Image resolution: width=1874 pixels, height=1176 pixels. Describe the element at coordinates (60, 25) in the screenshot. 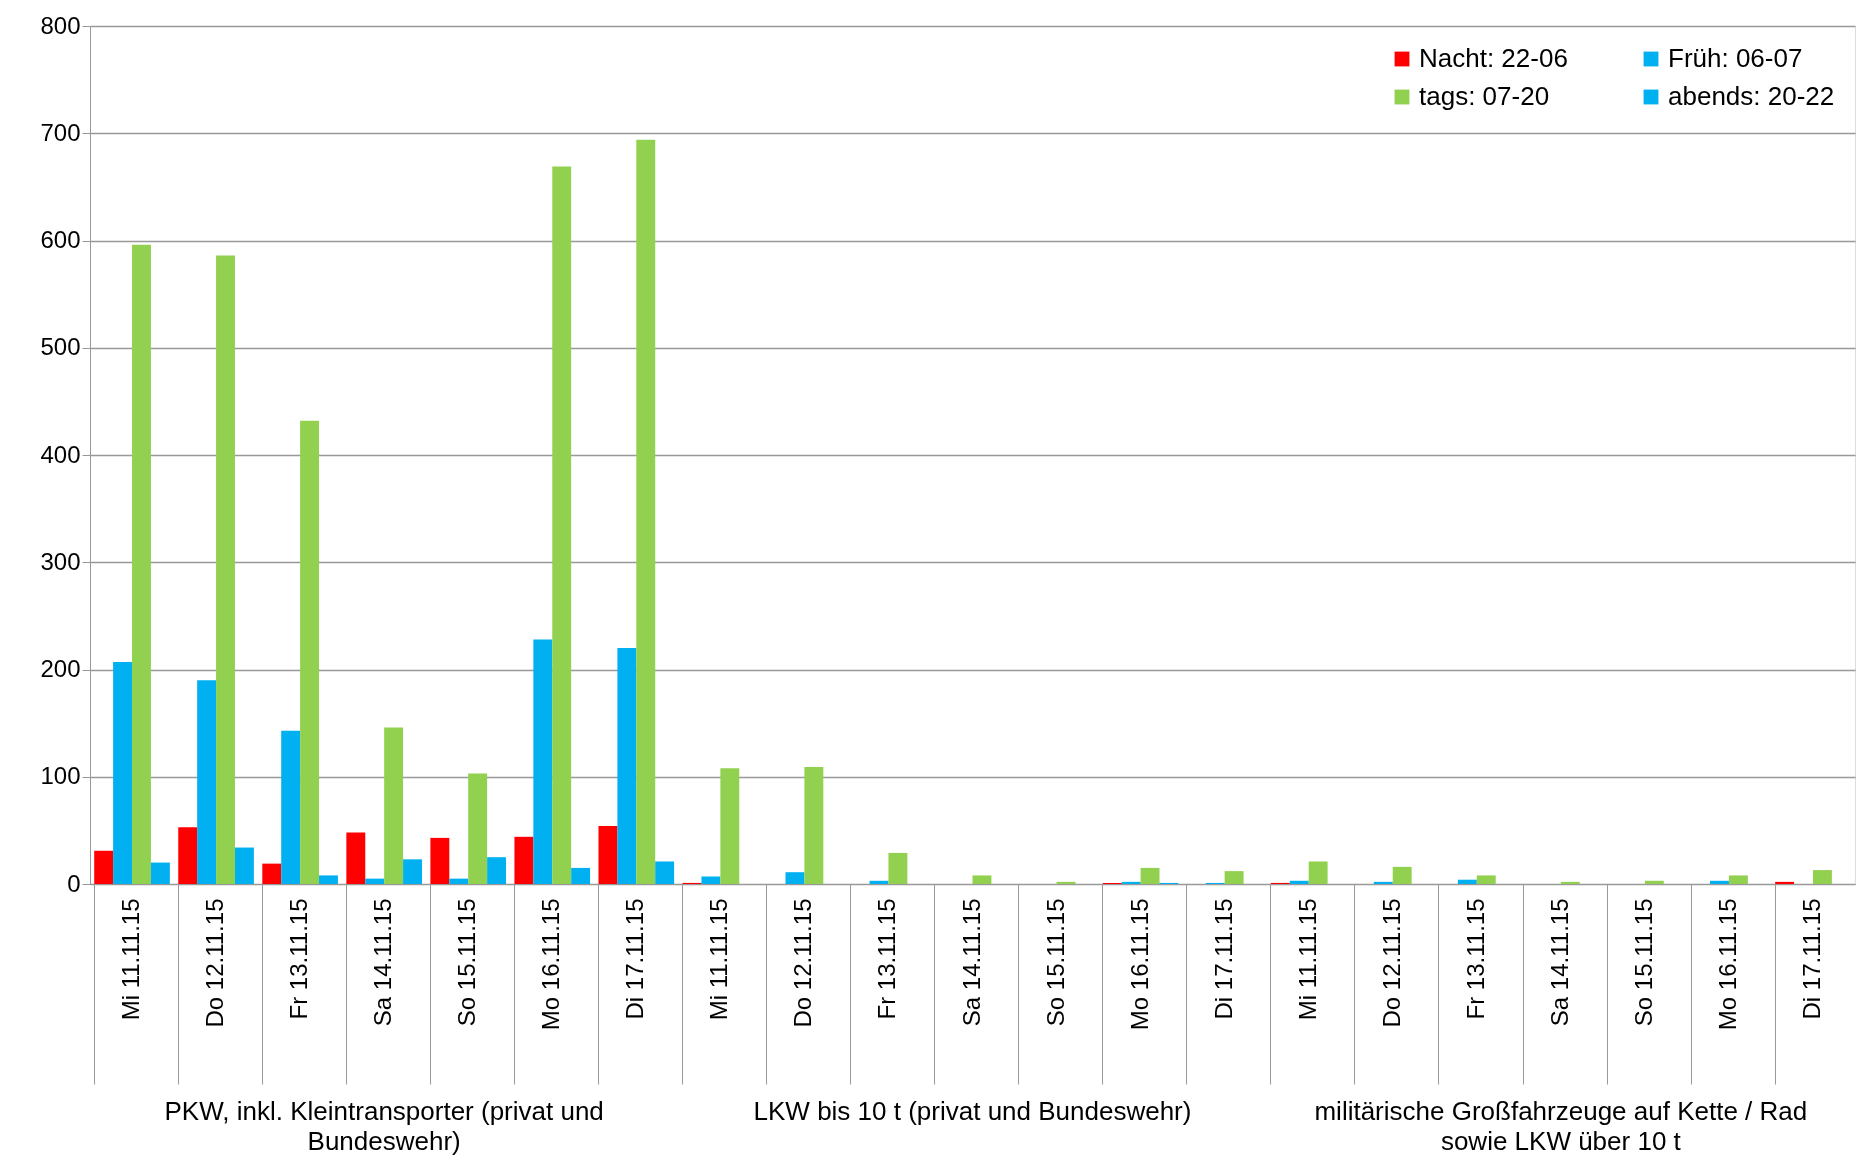

I see `y-tick-label: 800` at that location.